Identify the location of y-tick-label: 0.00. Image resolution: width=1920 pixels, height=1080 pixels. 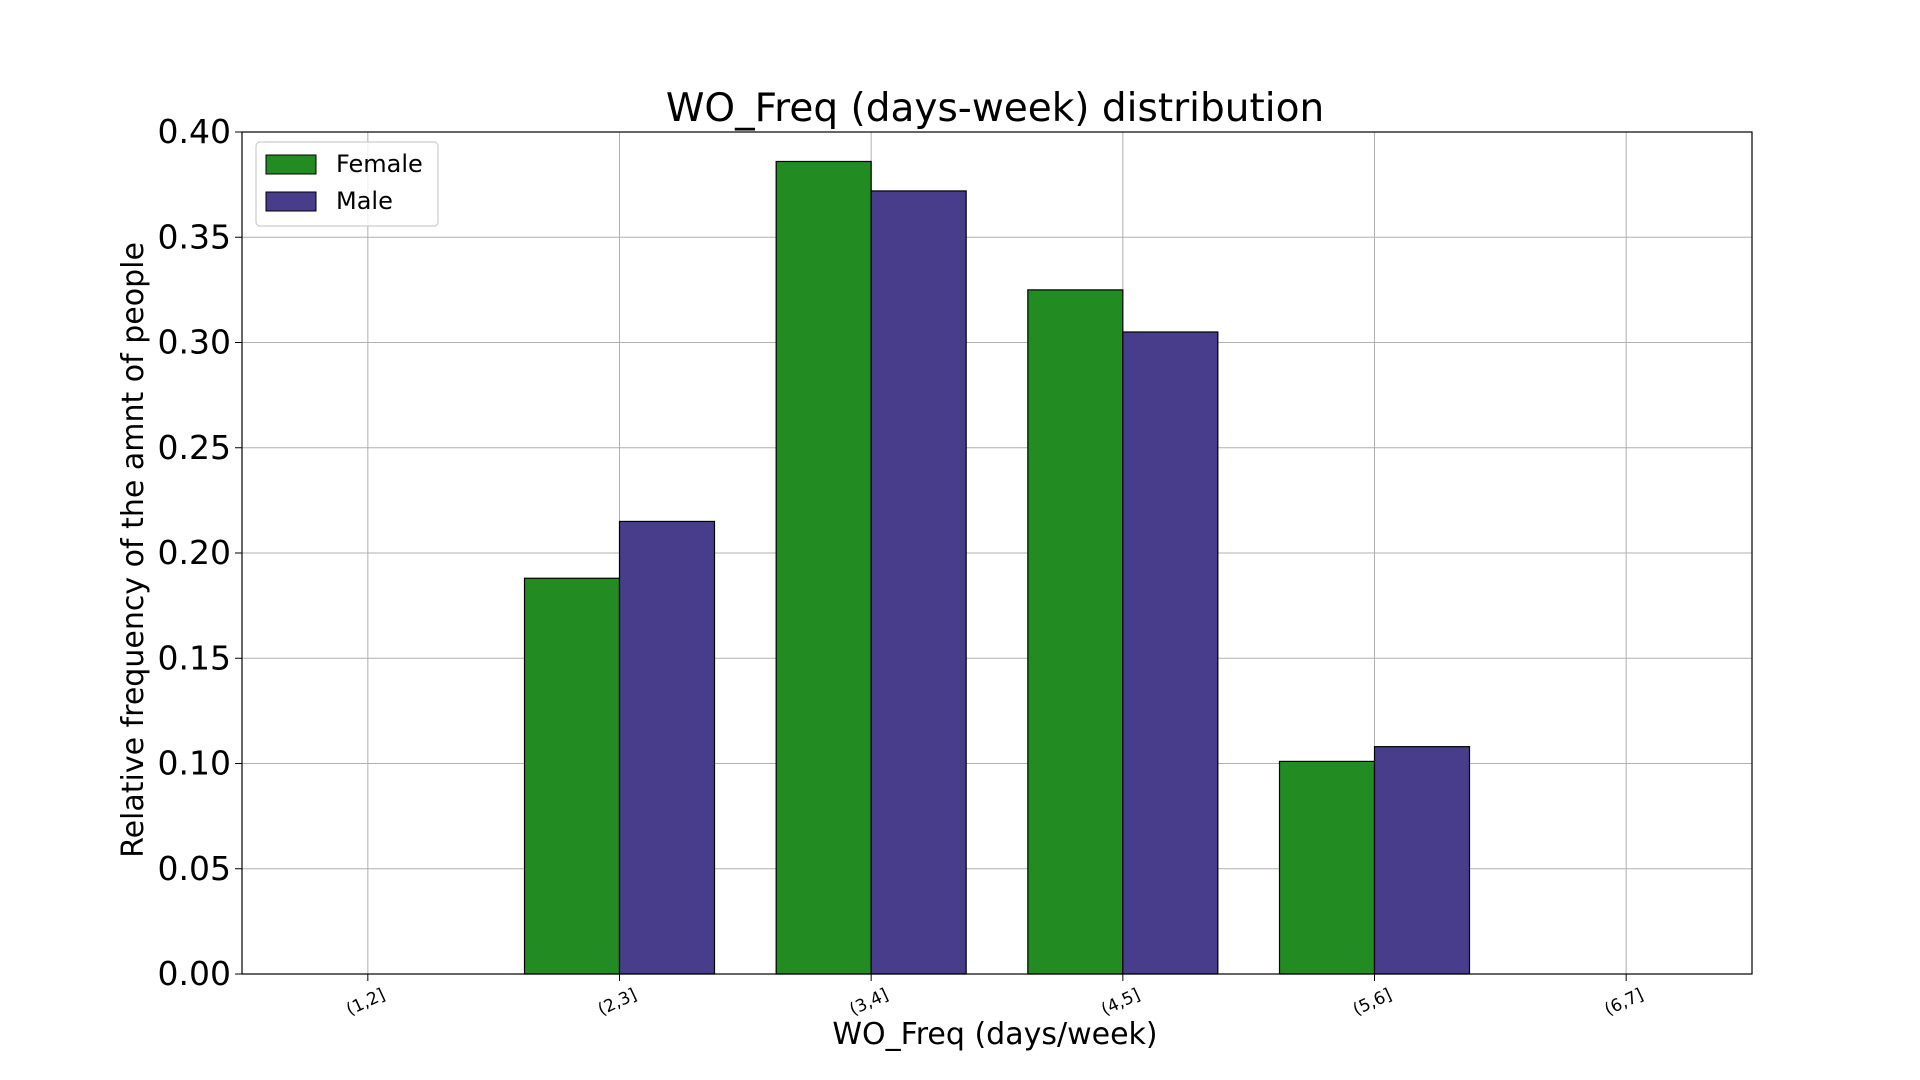
(194, 973).